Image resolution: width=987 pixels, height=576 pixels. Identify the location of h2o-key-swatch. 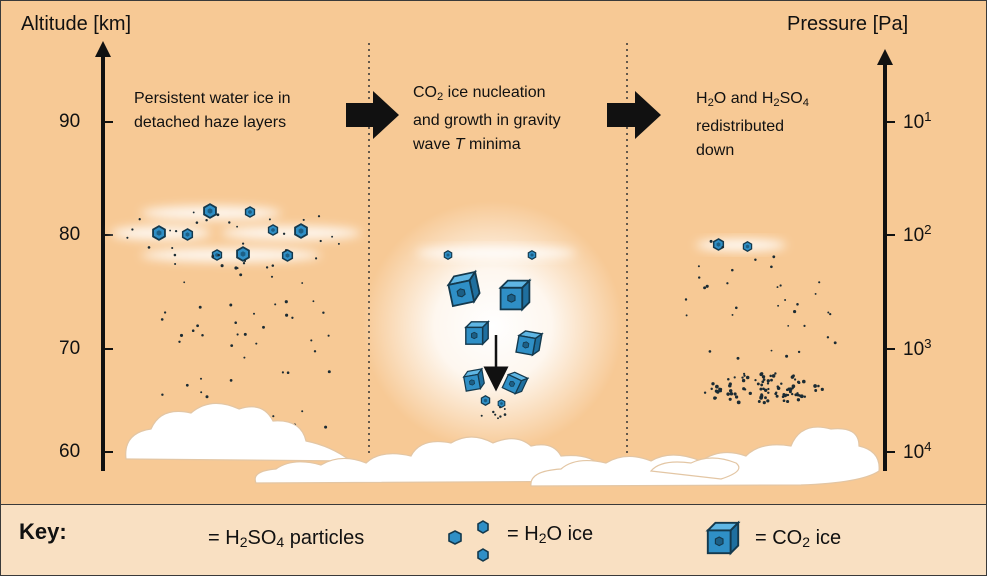
(468, 541).